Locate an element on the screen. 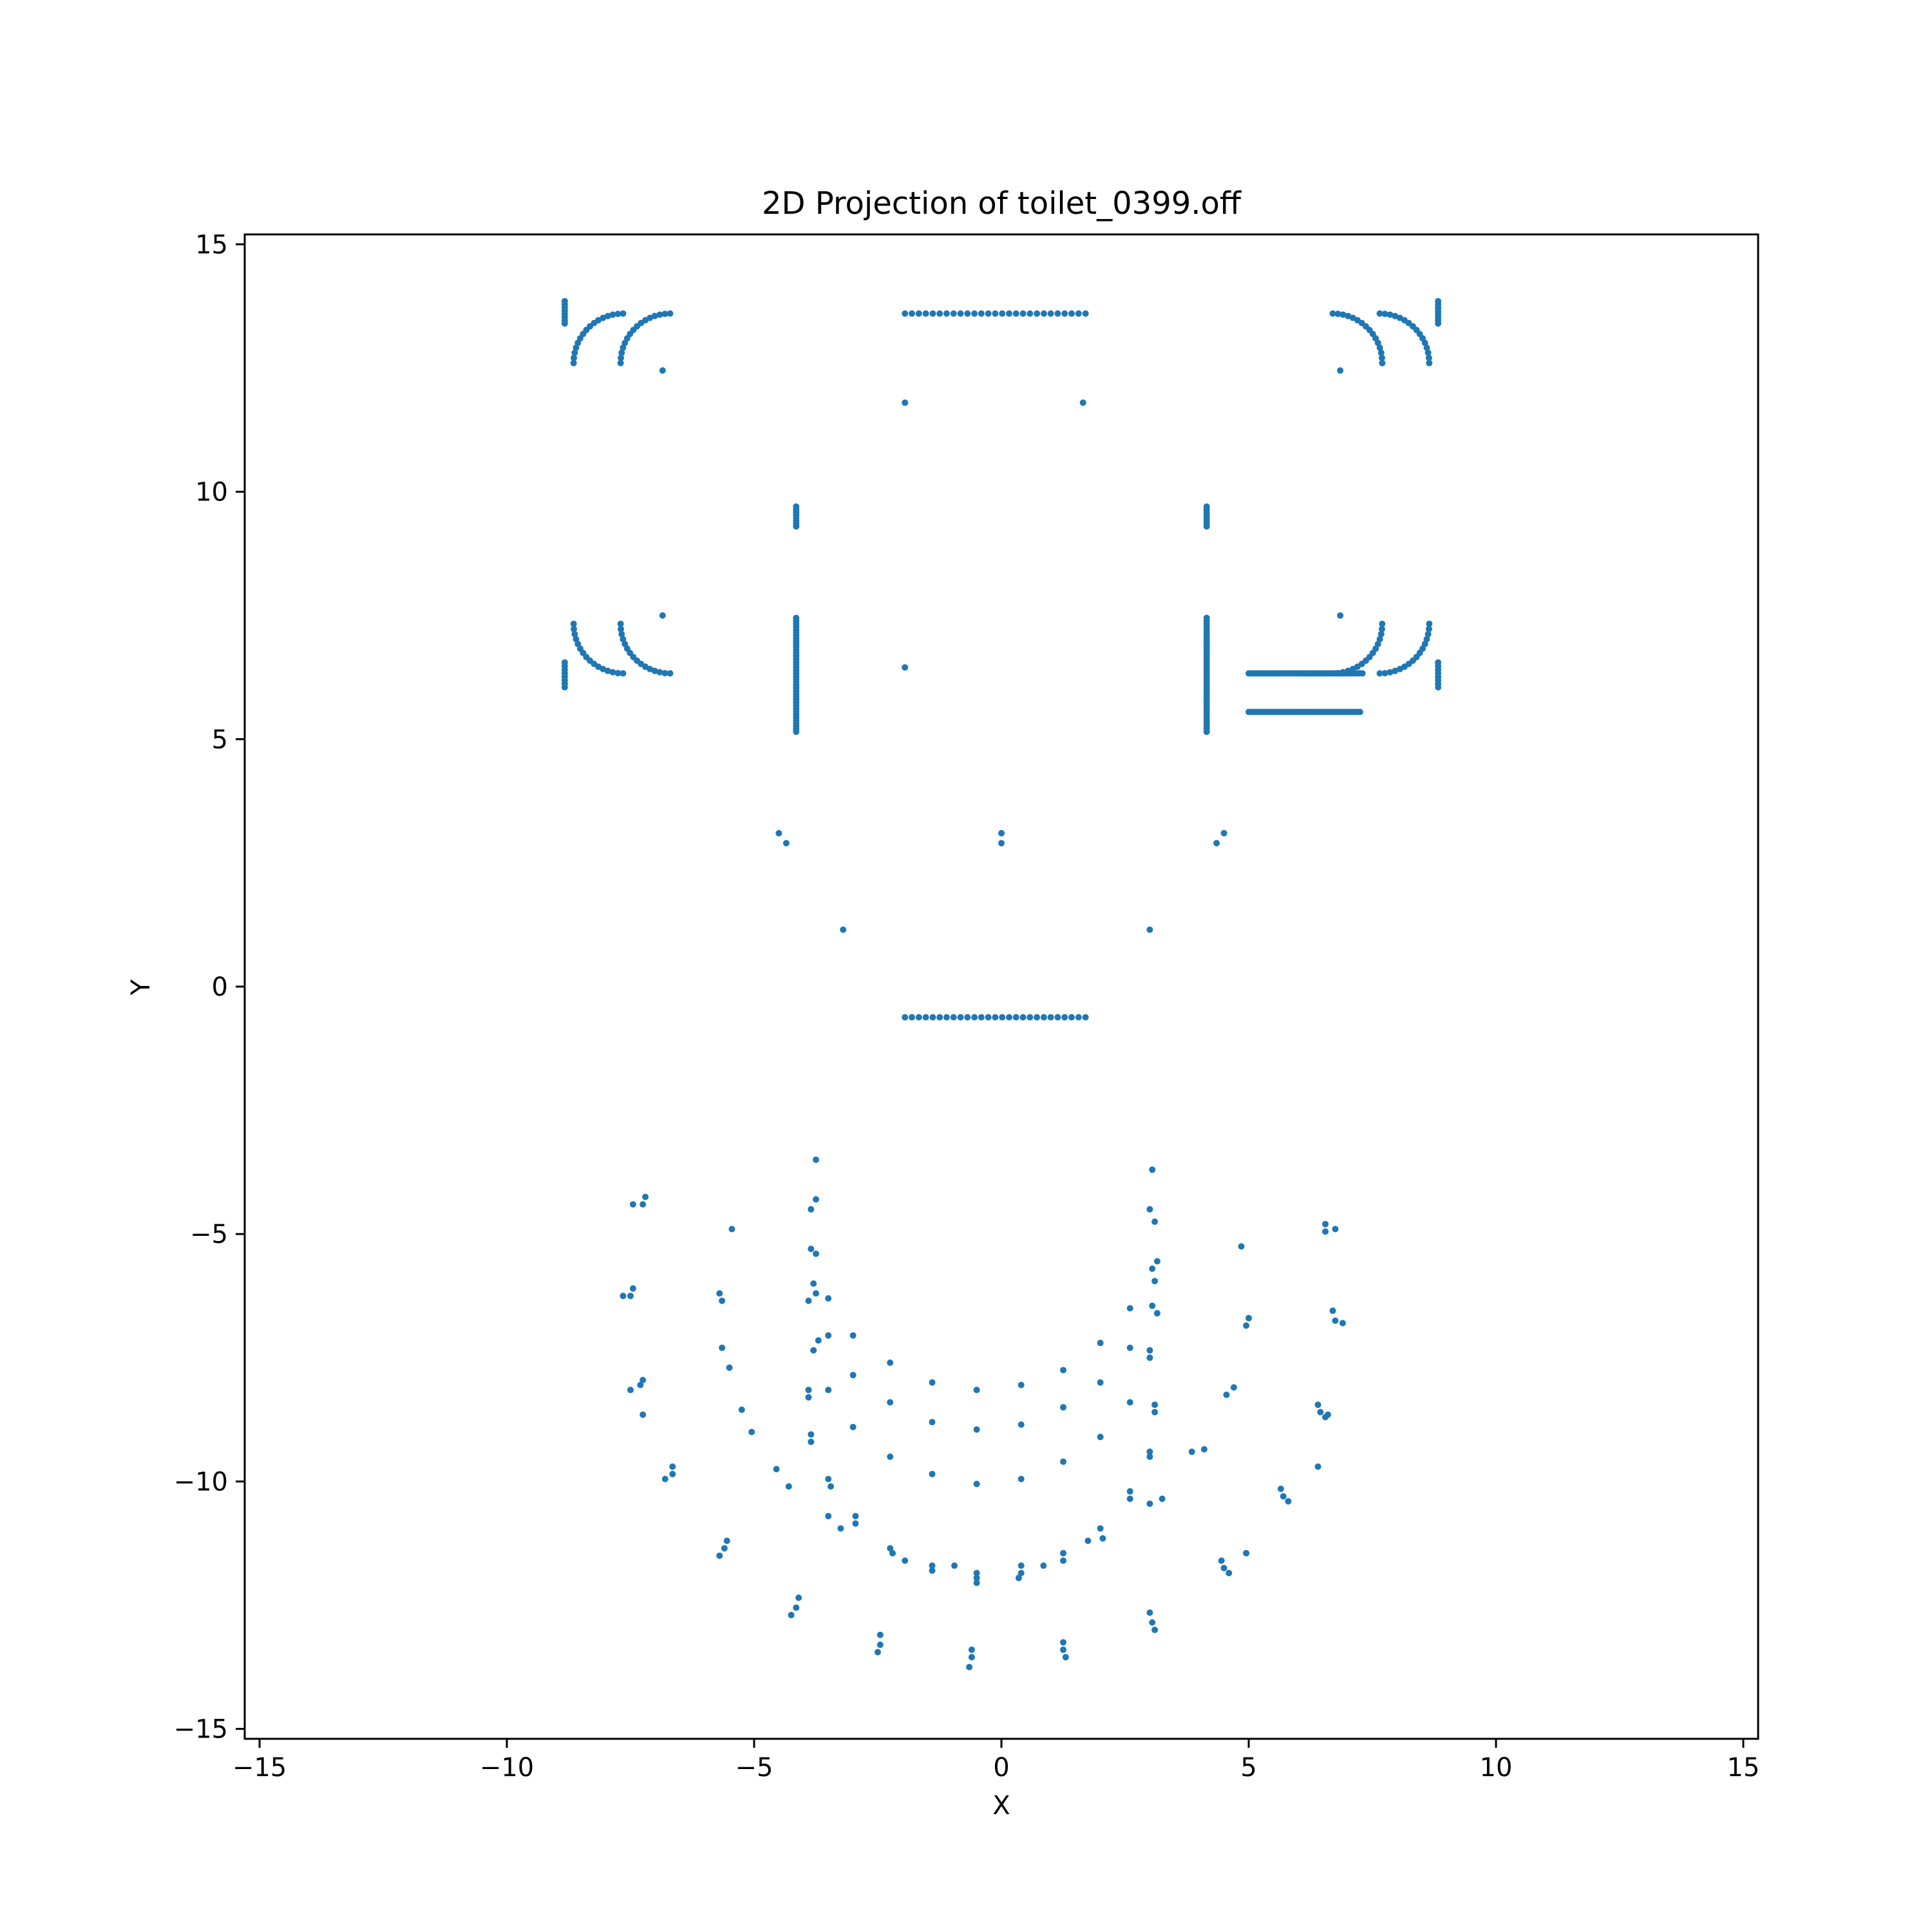 The image size is (1932, 1932). x-tick-label: −5 is located at coordinates (754, 1768).